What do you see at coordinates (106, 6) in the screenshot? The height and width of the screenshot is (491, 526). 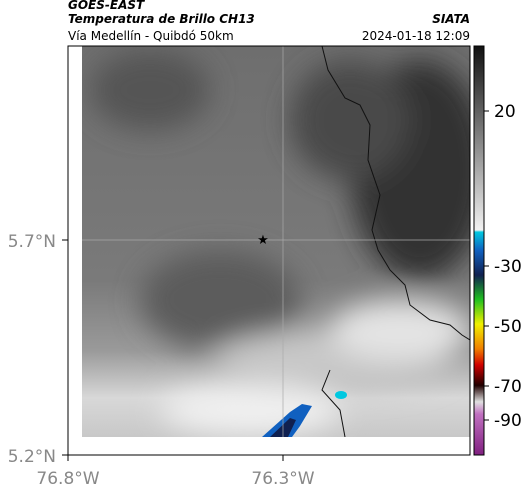 I see `source: GOES-EAST` at bounding box center [106, 6].